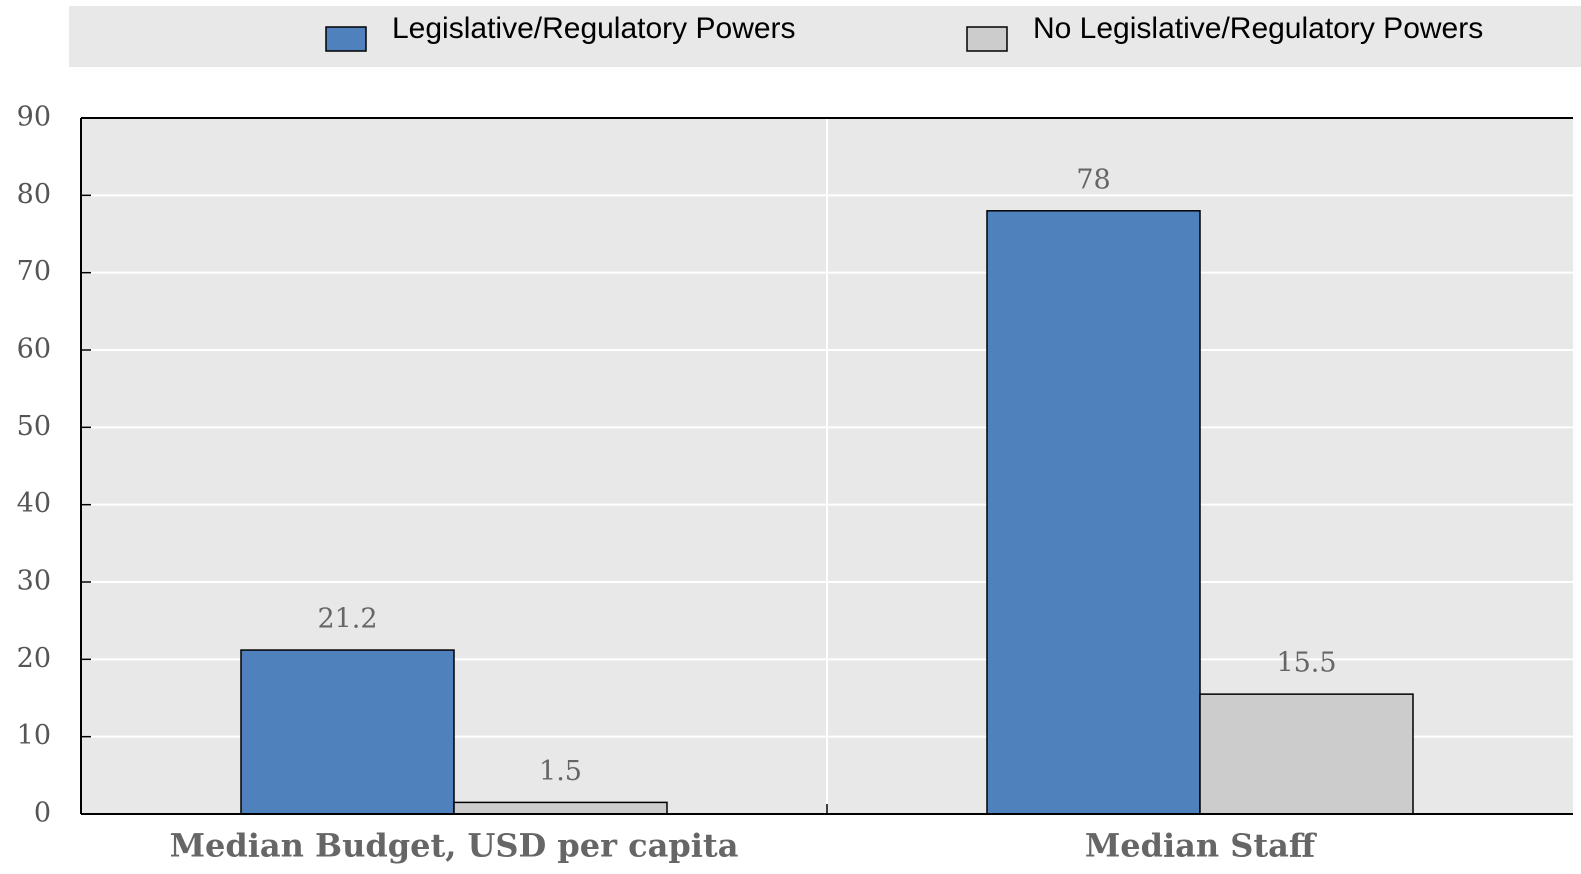 The width and height of the screenshot is (1581, 874). Describe the element at coordinates (1093, 179) in the screenshot. I see `value-label: 78` at that location.